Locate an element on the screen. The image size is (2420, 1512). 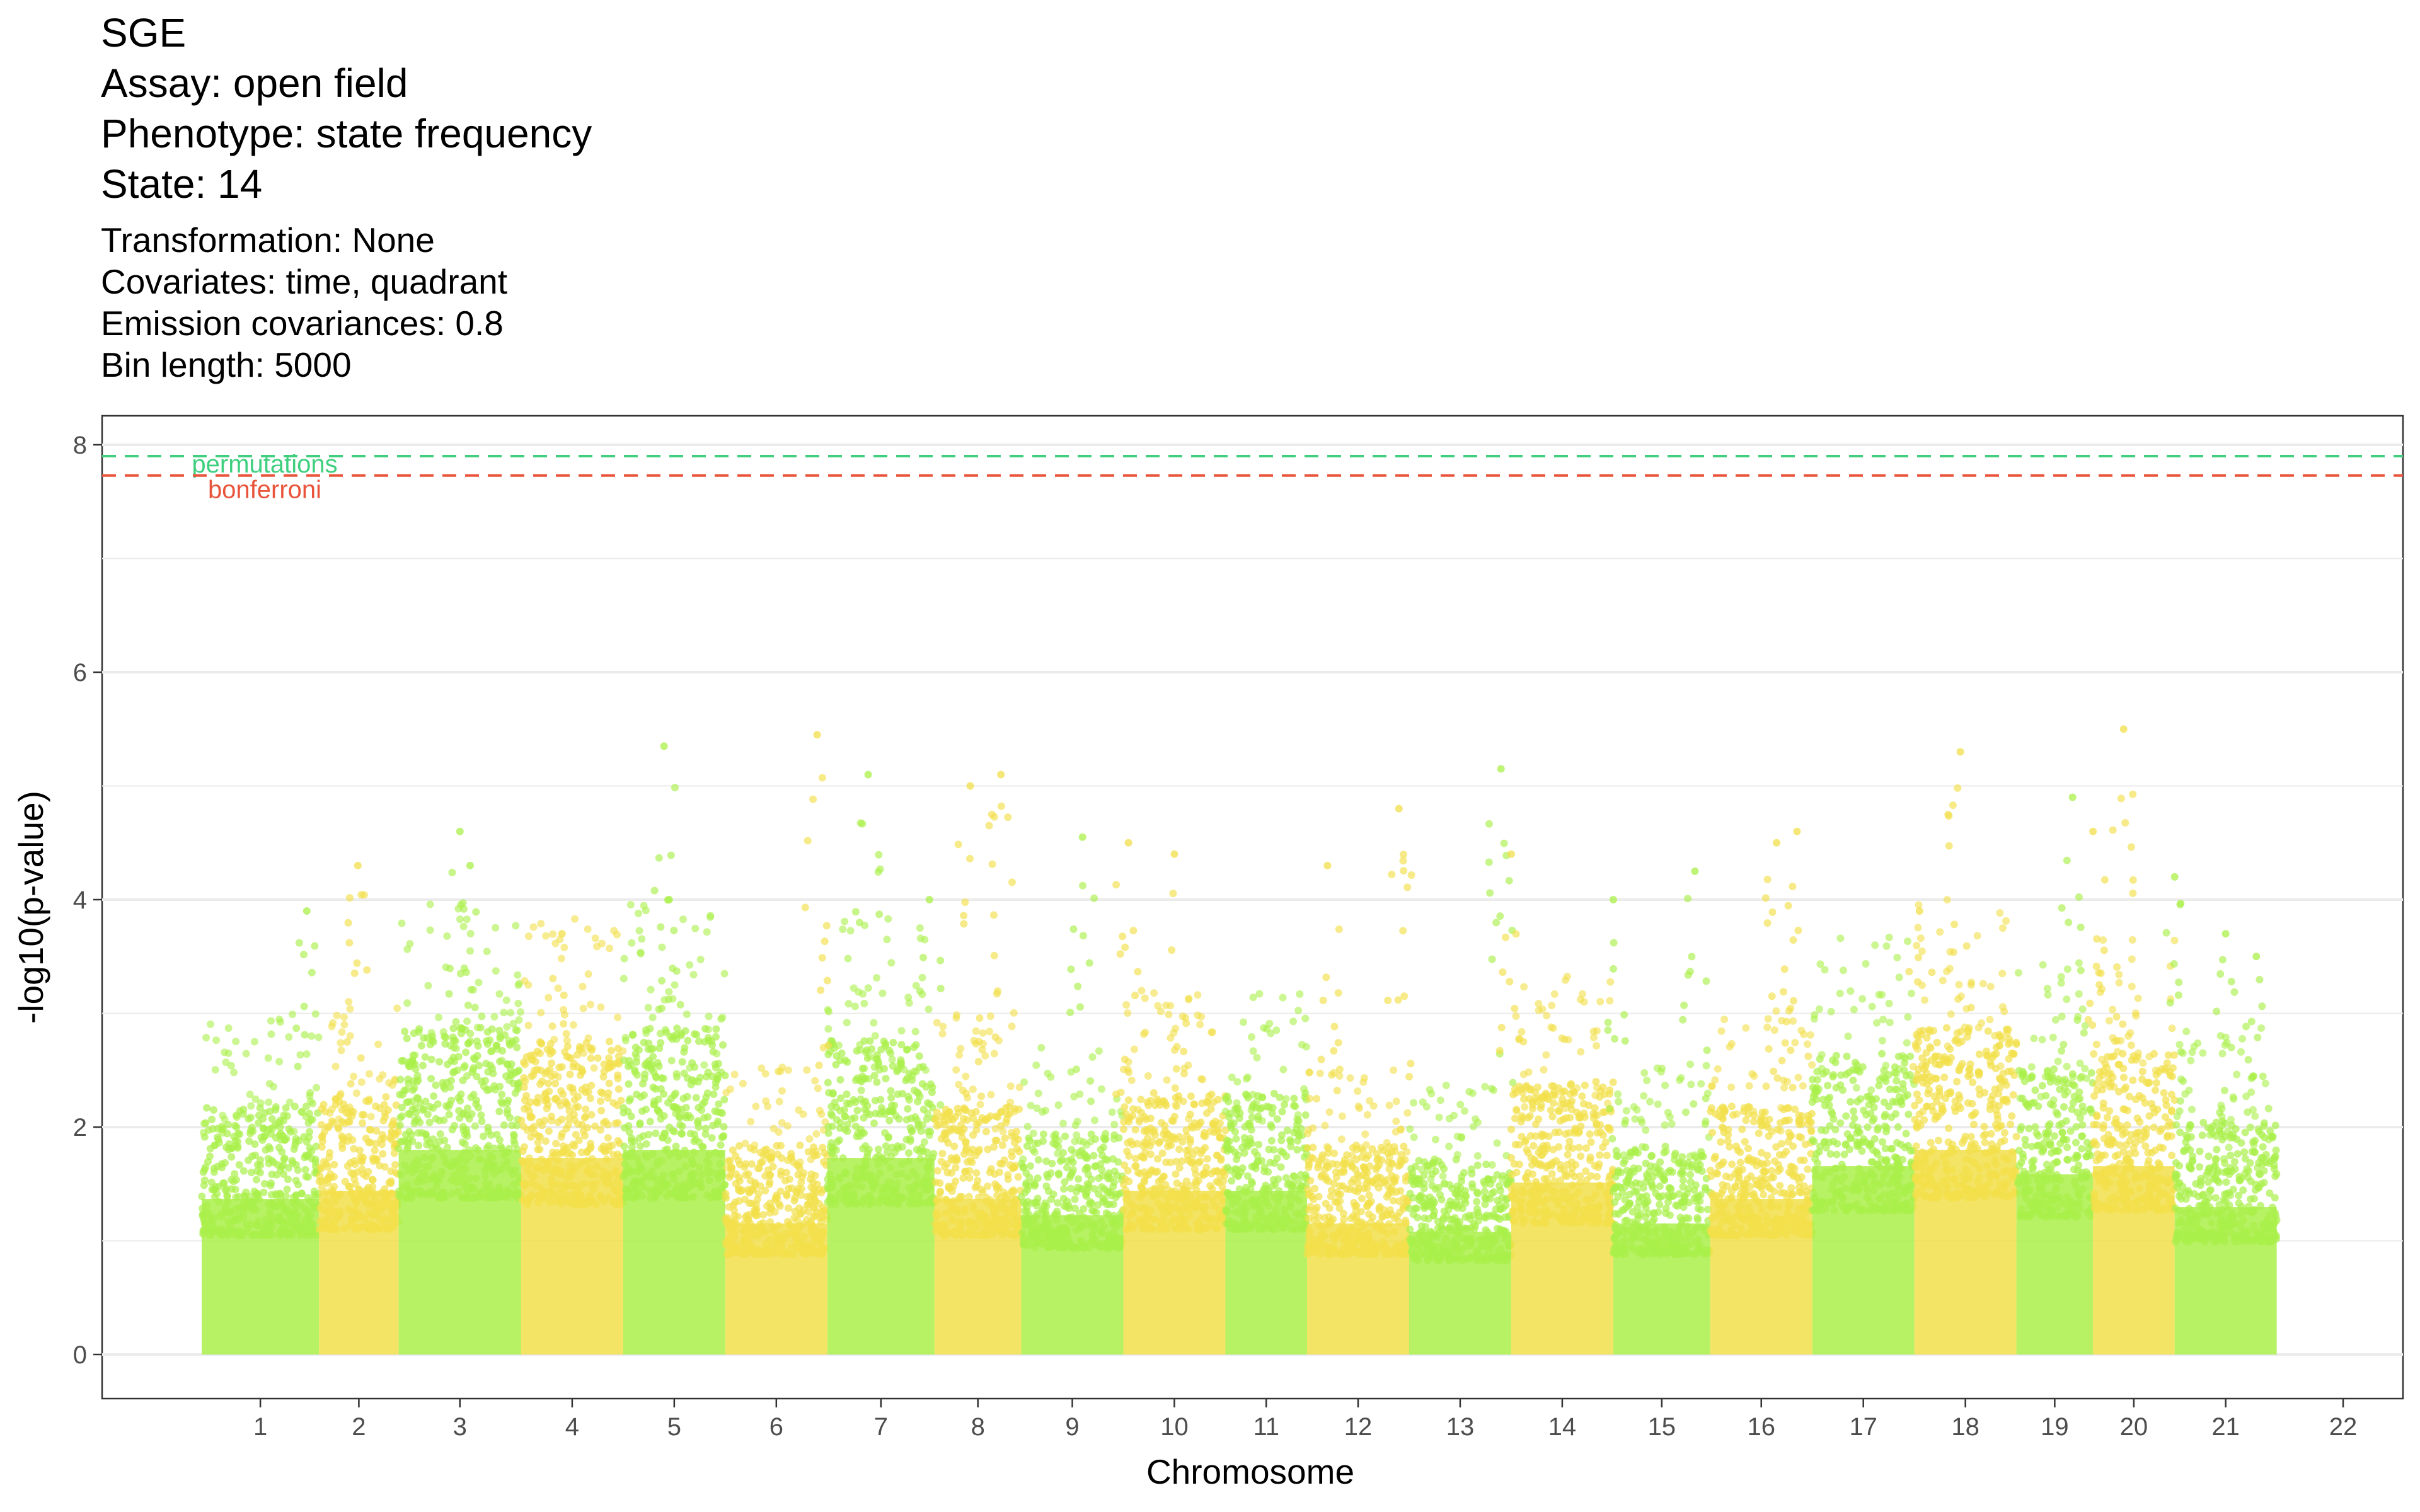
chart-title-line-4: State: 14 is located at coordinates (182, 184).